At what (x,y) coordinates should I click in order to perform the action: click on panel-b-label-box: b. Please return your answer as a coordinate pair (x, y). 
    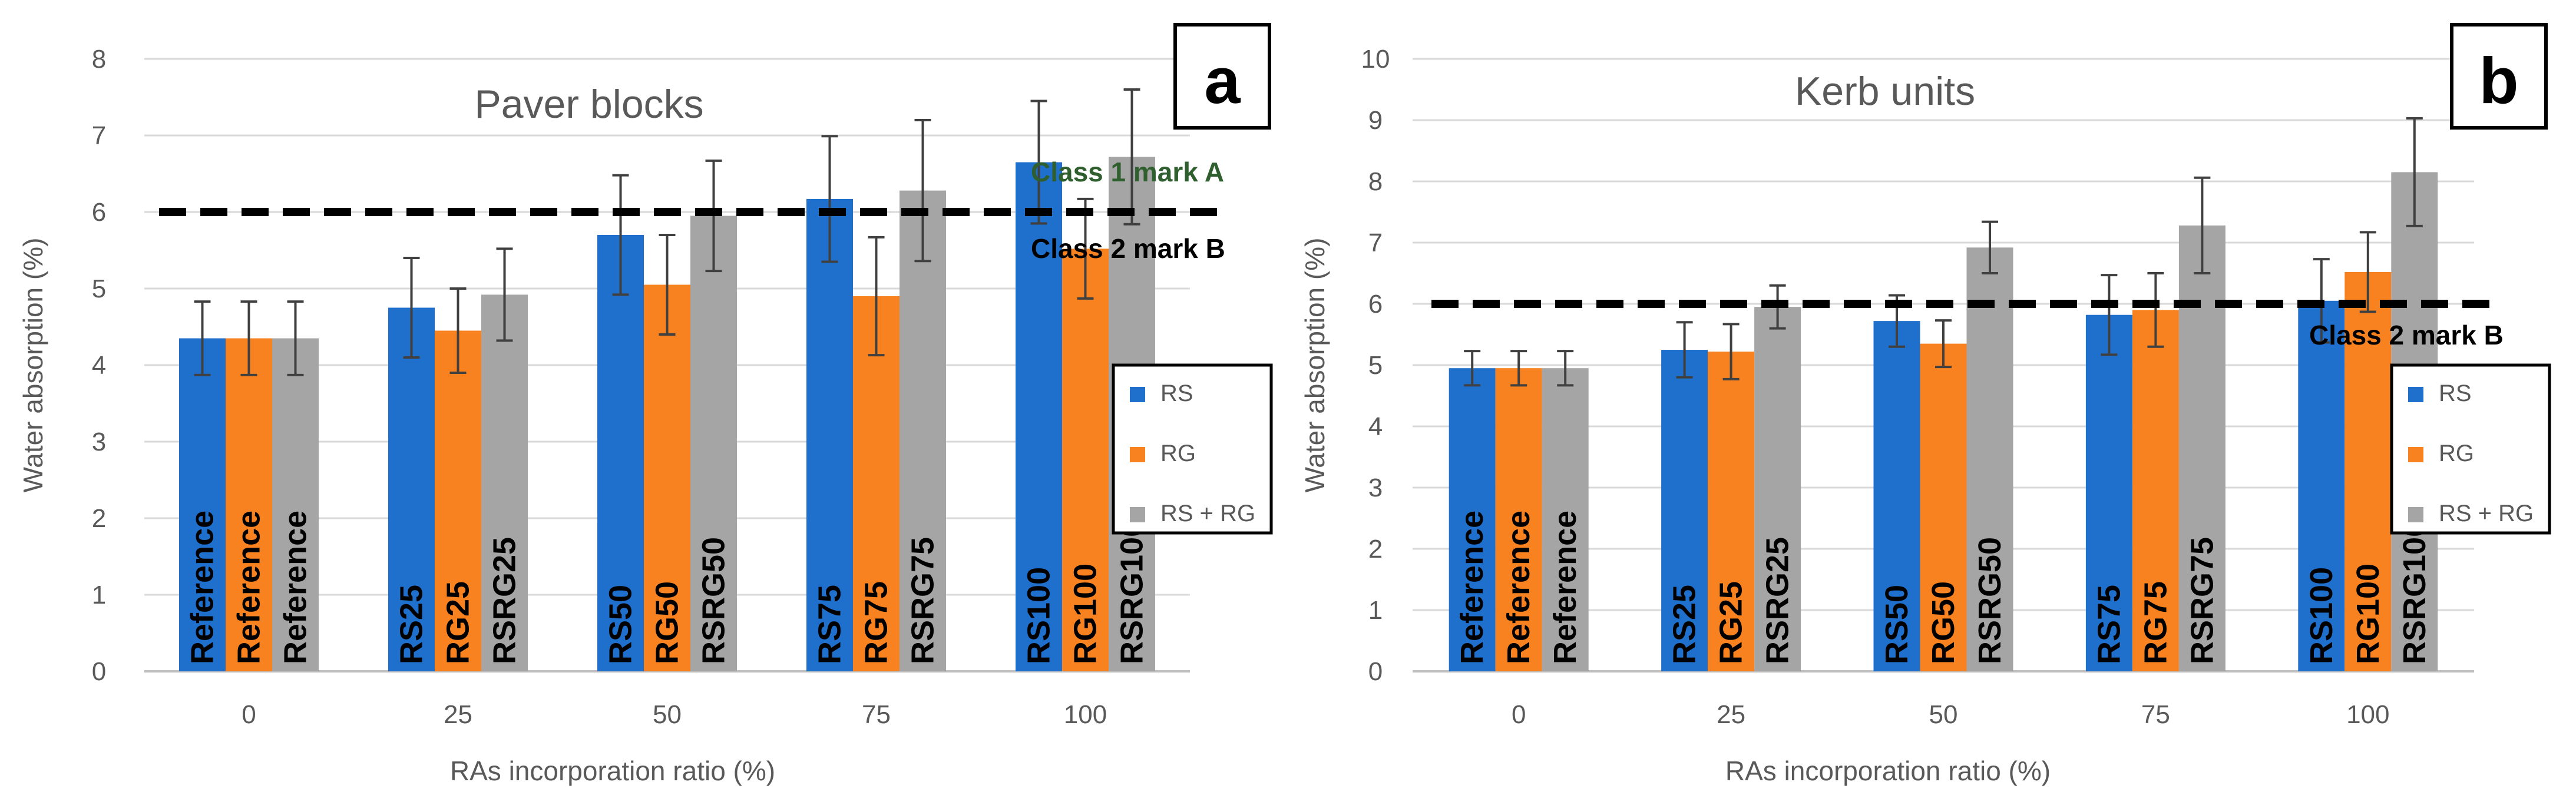
    Looking at the image, I should click on (2499, 77).